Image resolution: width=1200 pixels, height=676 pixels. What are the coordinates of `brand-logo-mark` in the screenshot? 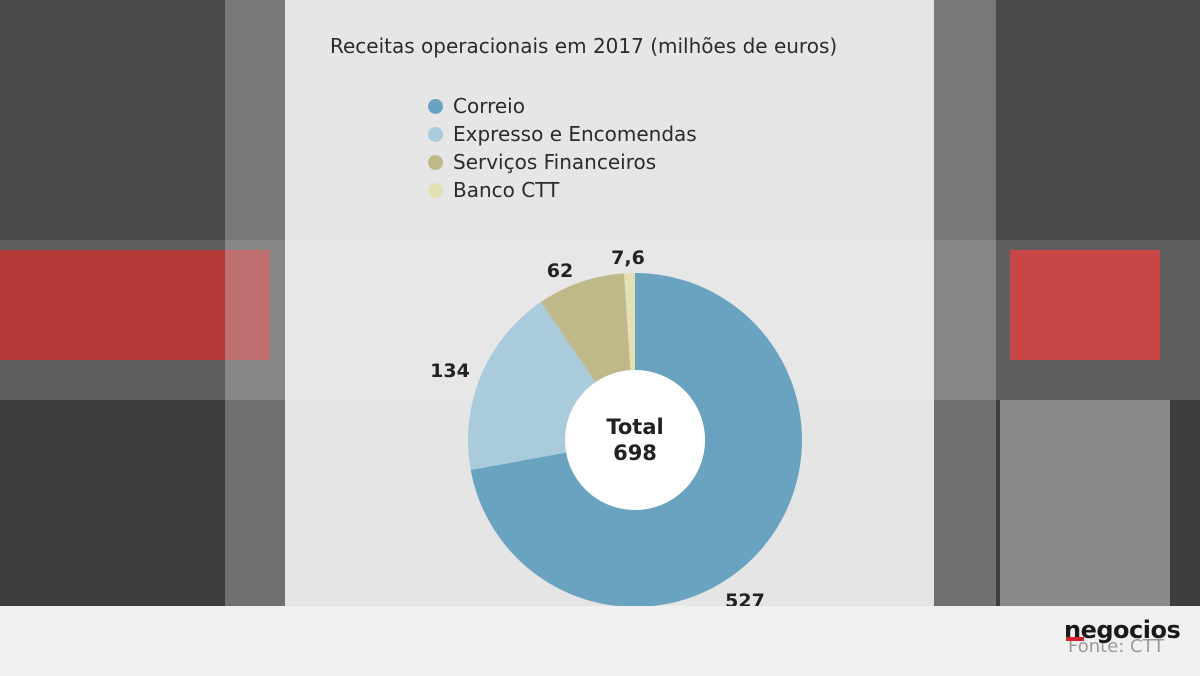 It's located at (1075, 639).